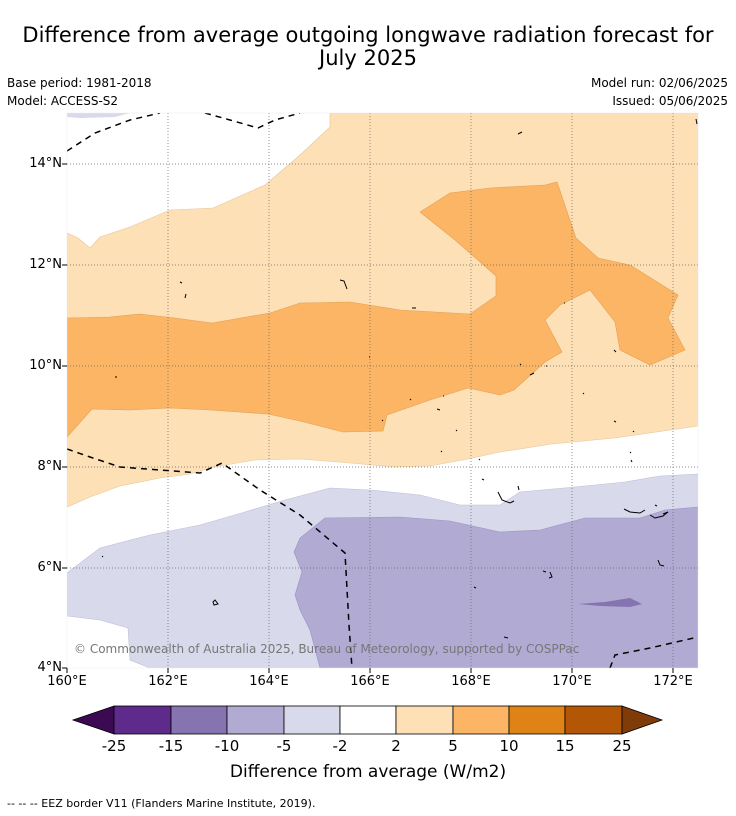  What do you see at coordinates (50, 667) in the screenshot?
I see `lat-label: 4°N` at bounding box center [50, 667].